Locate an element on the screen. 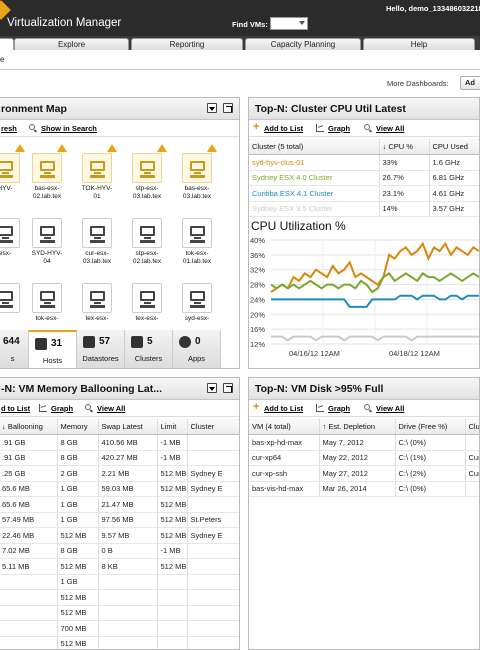  table-cell: 512 MB is located at coordinates (78, 597).